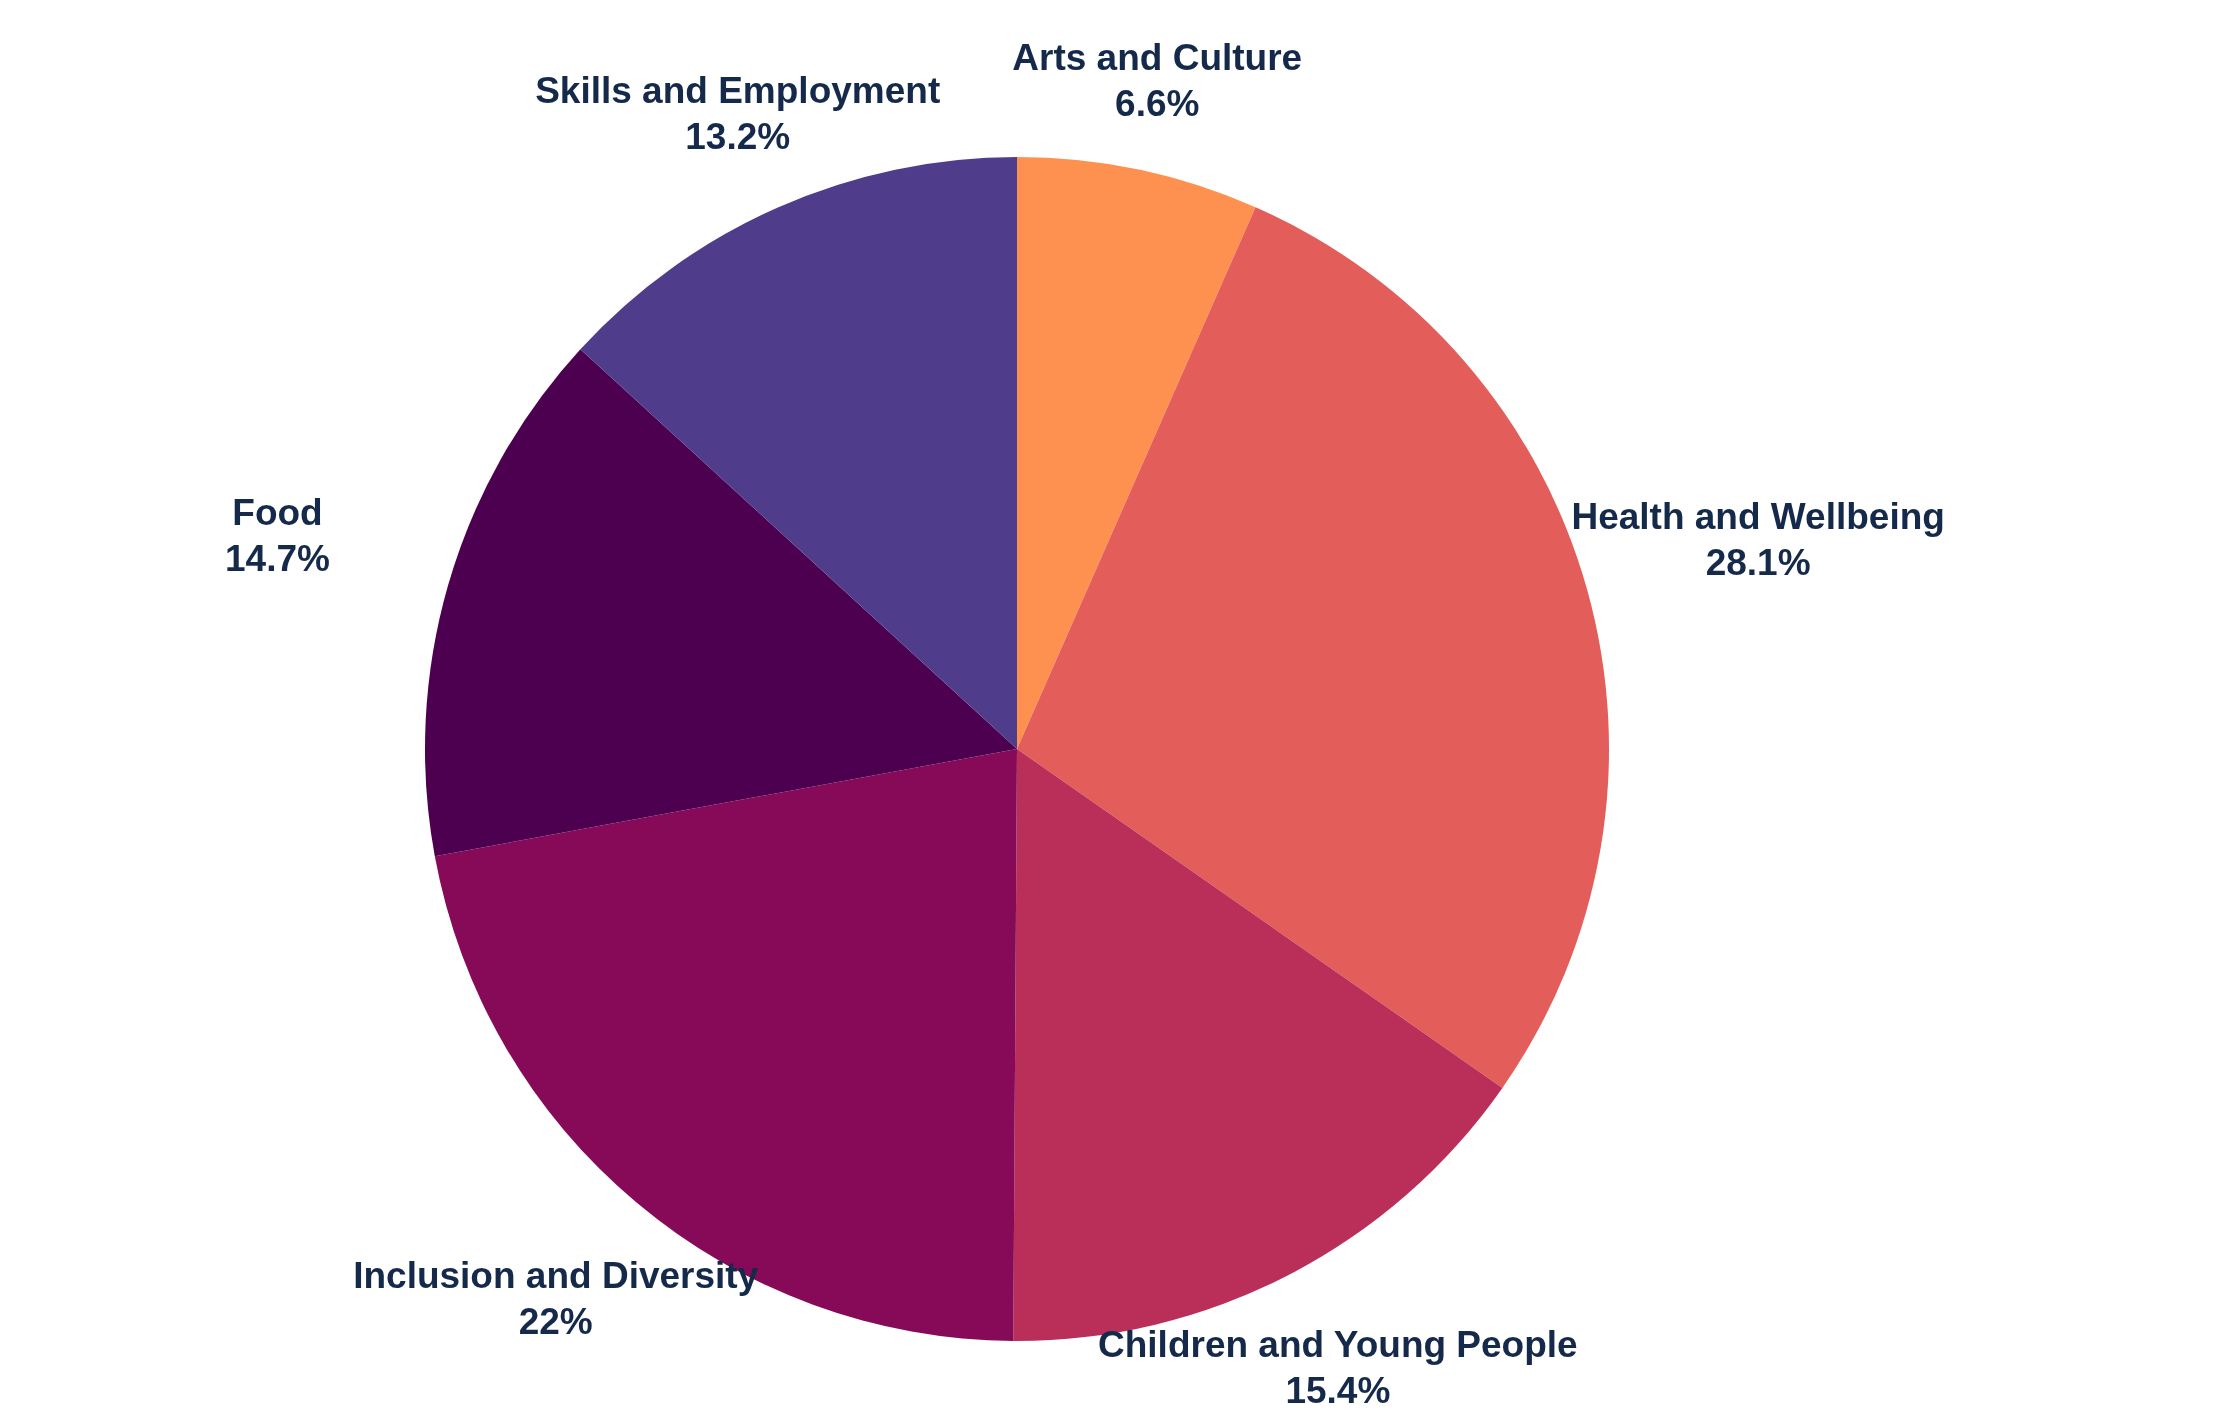  What do you see at coordinates (555, 1321) in the screenshot?
I see `data-label: 22%` at bounding box center [555, 1321].